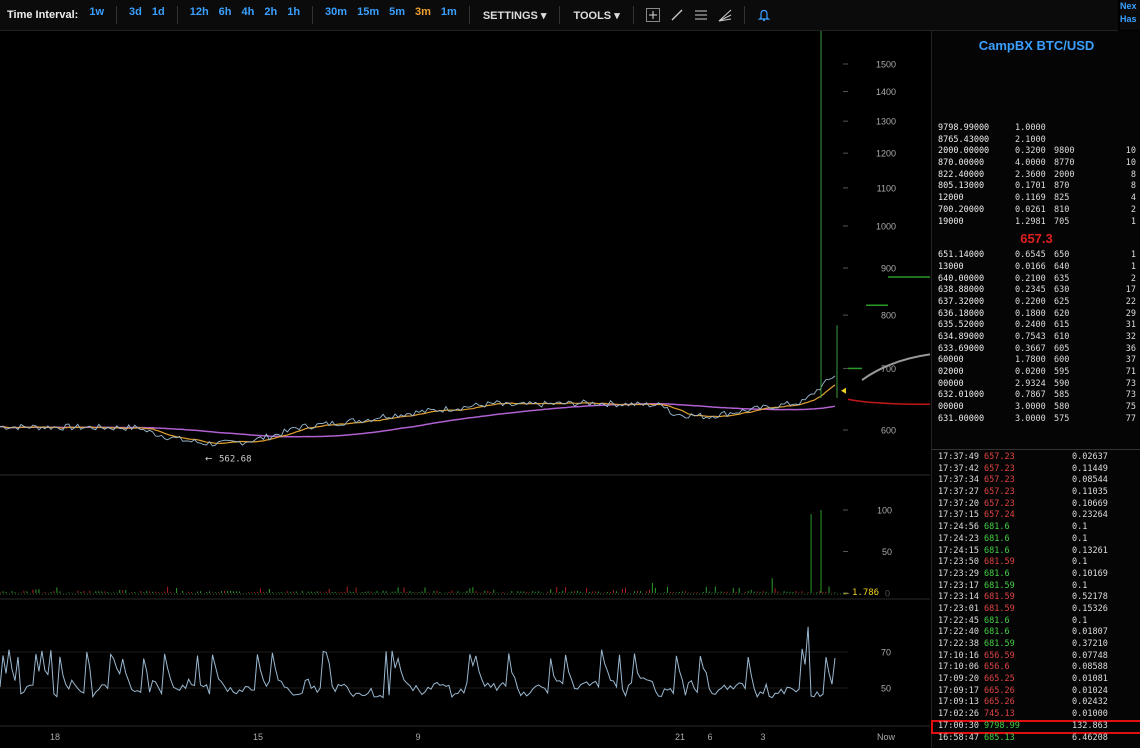 Image resolution: width=1140 pixels, height=748 pixels. Describe the element at coordinates (1036, 575) in the screenshot. I see `trade-row: 17:23:29 681.6 0.10169` at that location.